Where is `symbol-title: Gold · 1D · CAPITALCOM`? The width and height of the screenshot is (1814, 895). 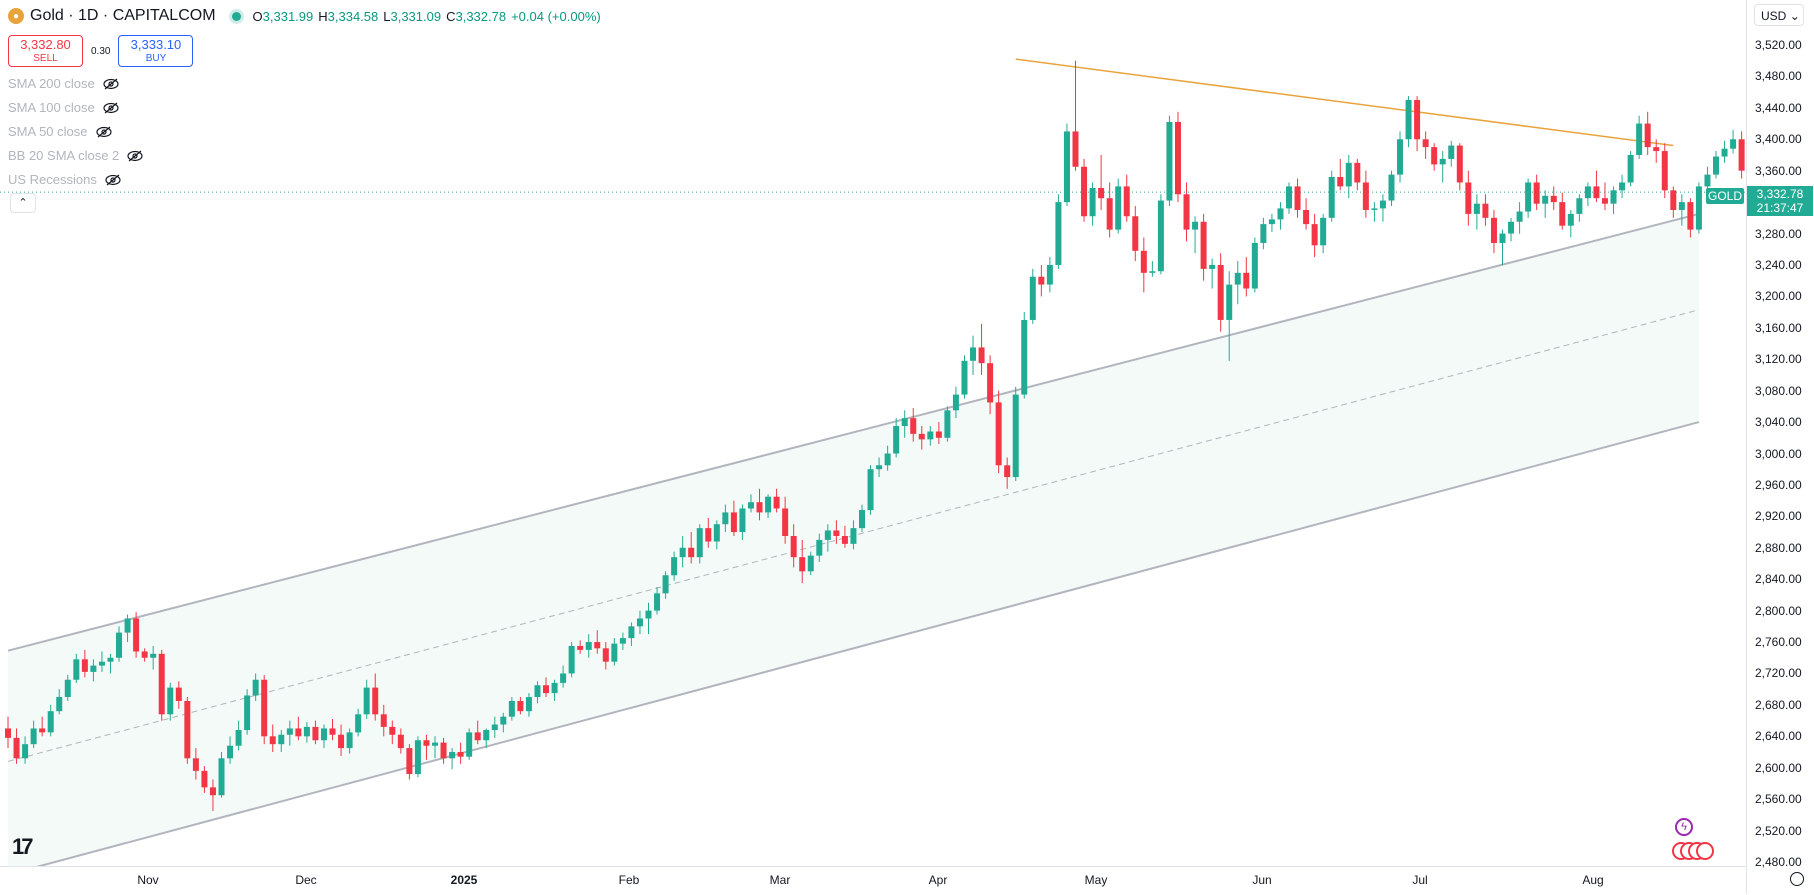
symbol-title: Gold · 1D · CAPITALCOM is located at coordinates (123, 15).